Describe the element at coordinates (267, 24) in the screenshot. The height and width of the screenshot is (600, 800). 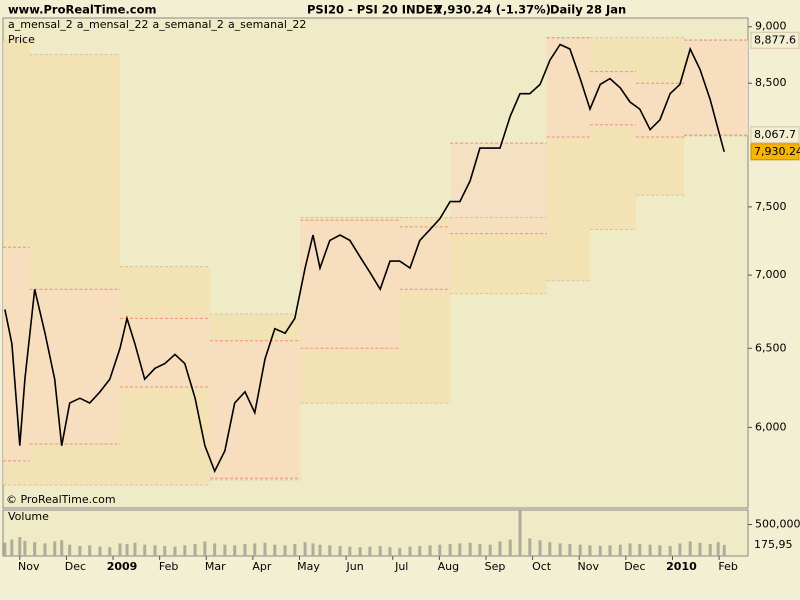
I see `legend-entry: a_semanal_22` at that location.